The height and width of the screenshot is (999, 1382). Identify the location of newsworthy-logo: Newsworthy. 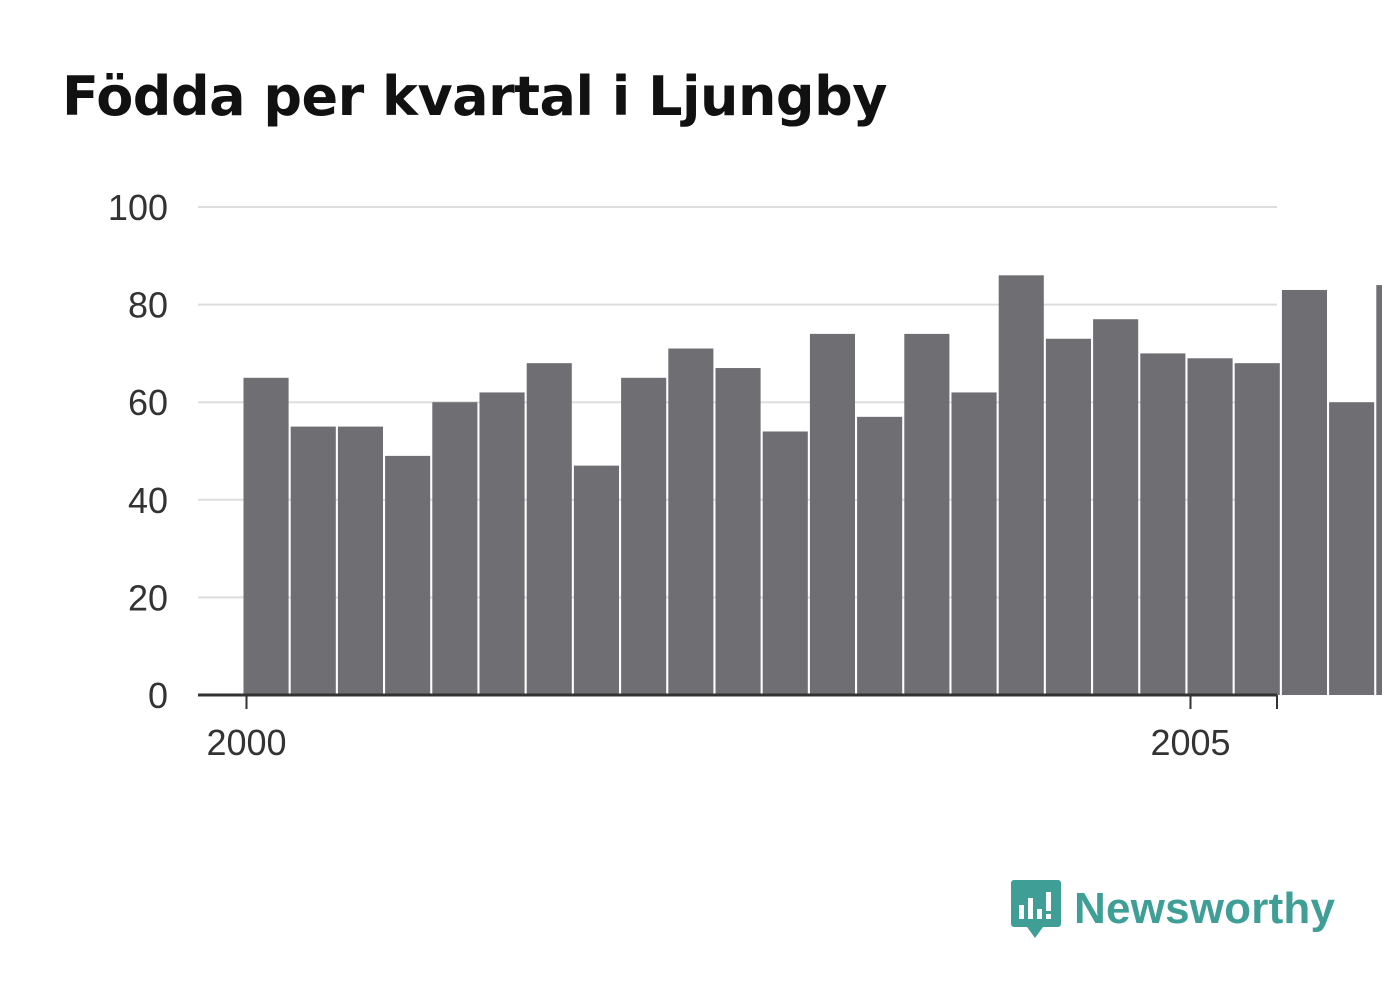
(1172, 909).